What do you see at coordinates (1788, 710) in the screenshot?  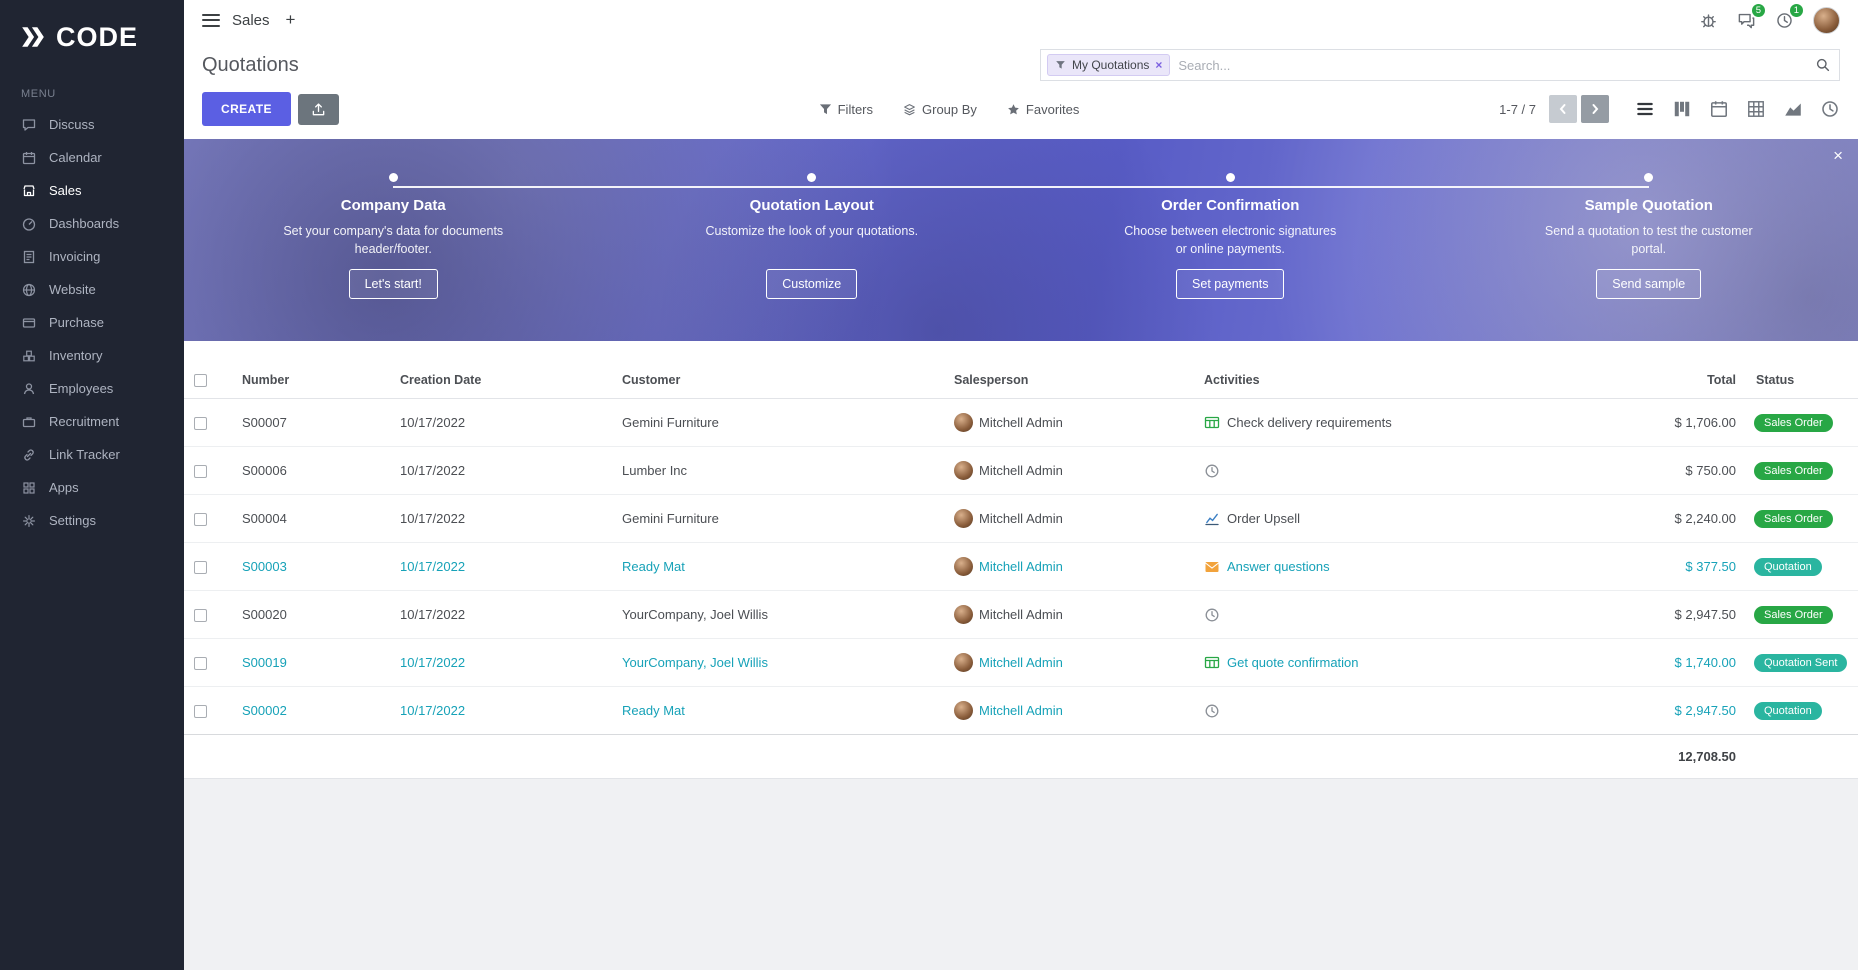 I see `status-badge: Quotation` at bounding box center [1788, 710].